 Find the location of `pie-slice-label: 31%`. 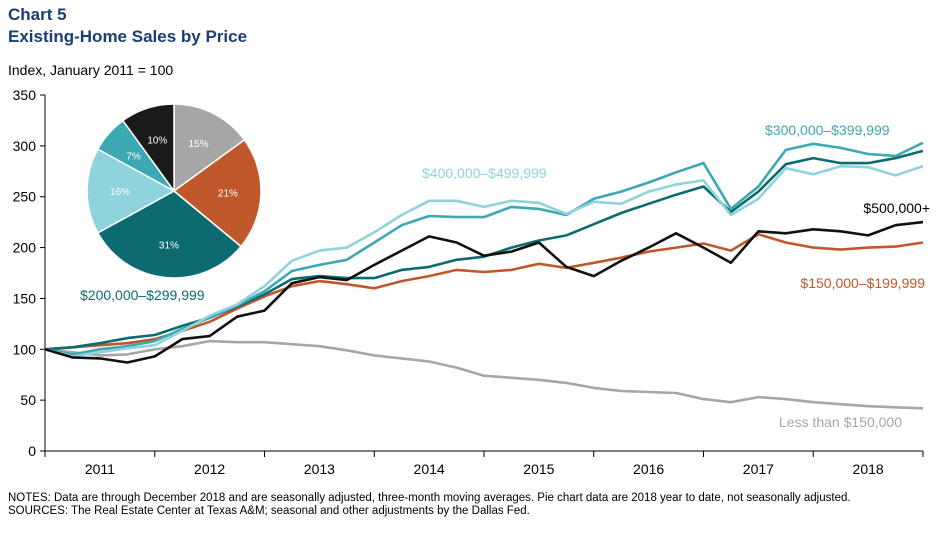

pie-slice-label: 31% is located at coordinates (169, 246).